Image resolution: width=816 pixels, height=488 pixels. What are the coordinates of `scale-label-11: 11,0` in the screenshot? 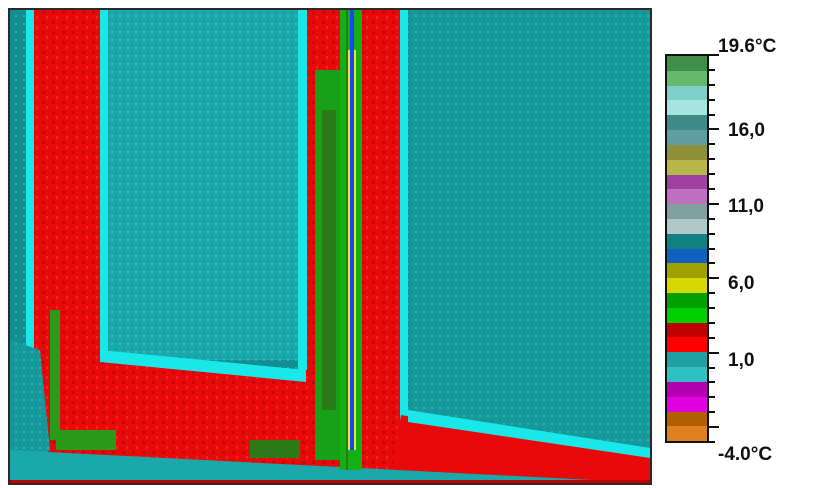 It's located at (746, 206).